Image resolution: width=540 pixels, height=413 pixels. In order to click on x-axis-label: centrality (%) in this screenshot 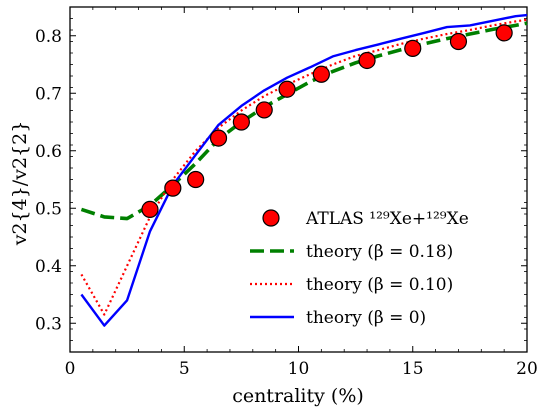, I will do `click(298, 396)`.